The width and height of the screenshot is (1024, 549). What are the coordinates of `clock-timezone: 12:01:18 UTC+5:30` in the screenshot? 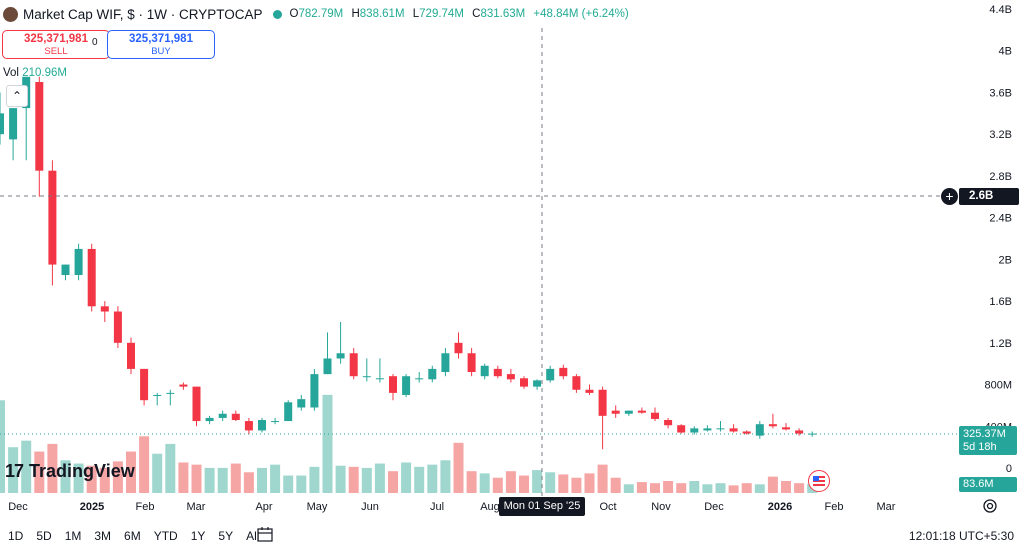 It's located at (961, 536).